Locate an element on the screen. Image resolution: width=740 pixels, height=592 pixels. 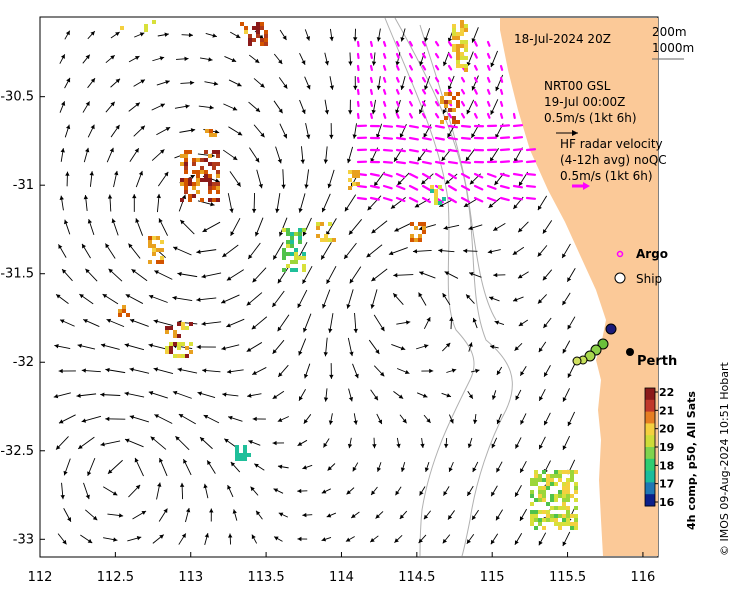
colorbar-tick-label: 16 is located at coordinates (667, 502).